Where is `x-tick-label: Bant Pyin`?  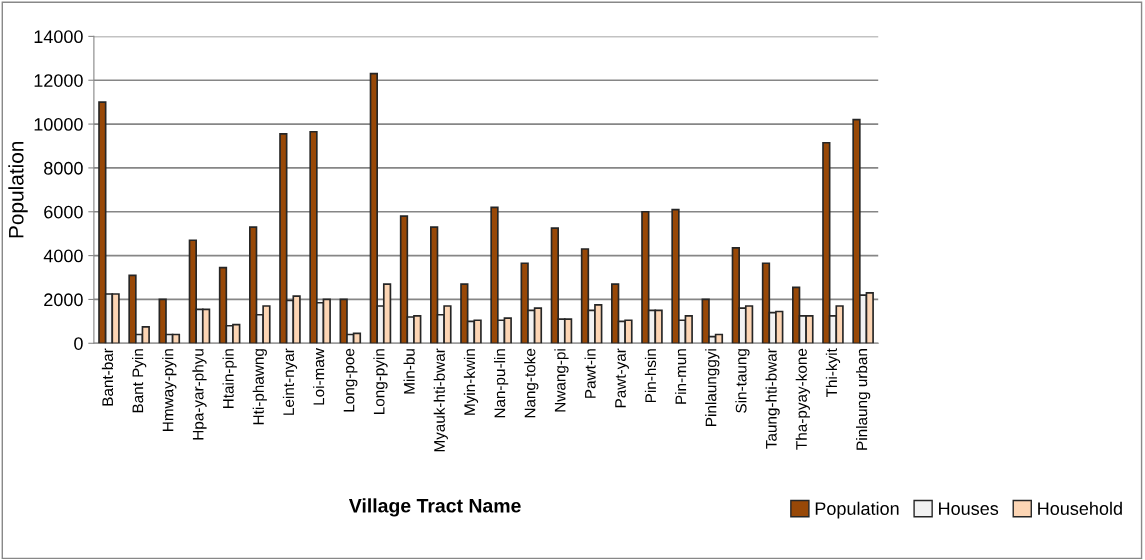
x-tick-label: Bant Pyin is located at coordinates (139, 381).